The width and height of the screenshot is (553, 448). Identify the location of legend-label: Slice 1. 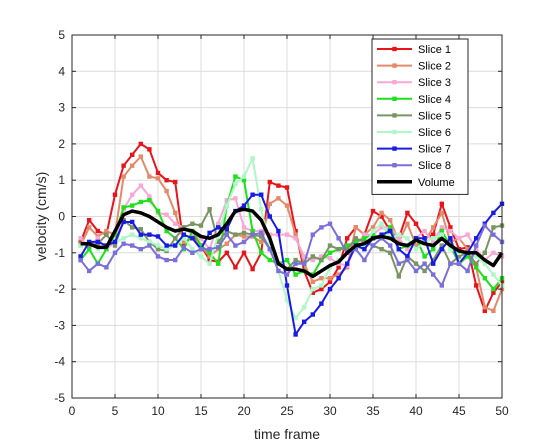
(434, 50).